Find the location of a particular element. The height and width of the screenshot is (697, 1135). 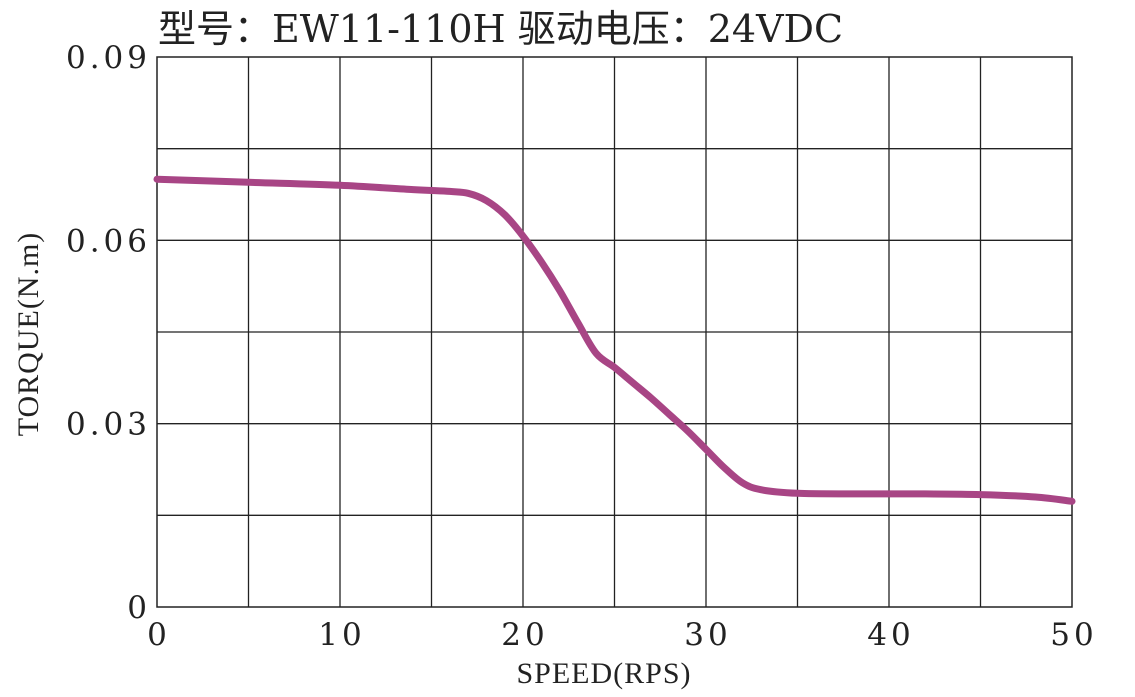

y-tick-label: 0.03 is located at coordinates (108, 425).